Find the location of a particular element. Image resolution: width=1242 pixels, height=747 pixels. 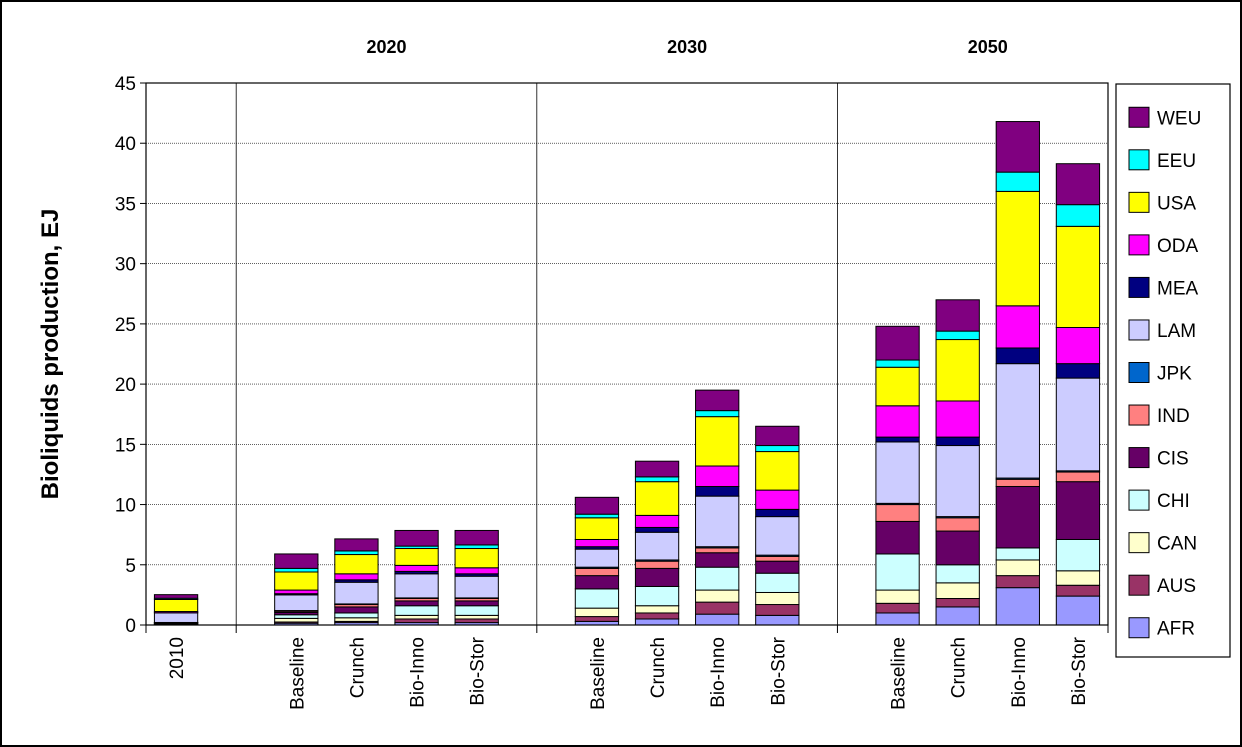

legend-label: AFR is located at coordinates (1176, 629).